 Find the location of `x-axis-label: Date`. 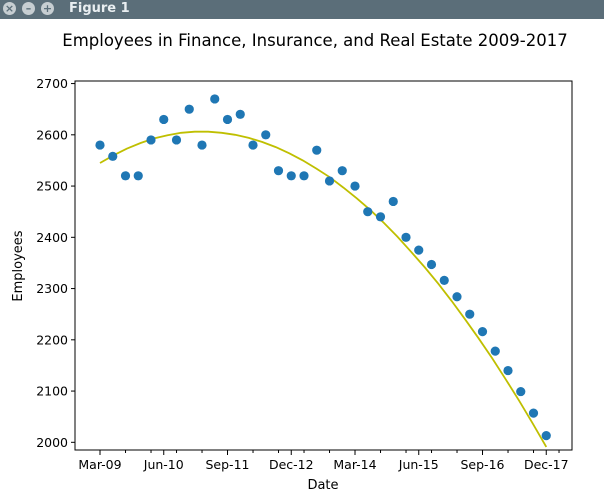

x-axis-label: Date is located at coordinates (322, 485).